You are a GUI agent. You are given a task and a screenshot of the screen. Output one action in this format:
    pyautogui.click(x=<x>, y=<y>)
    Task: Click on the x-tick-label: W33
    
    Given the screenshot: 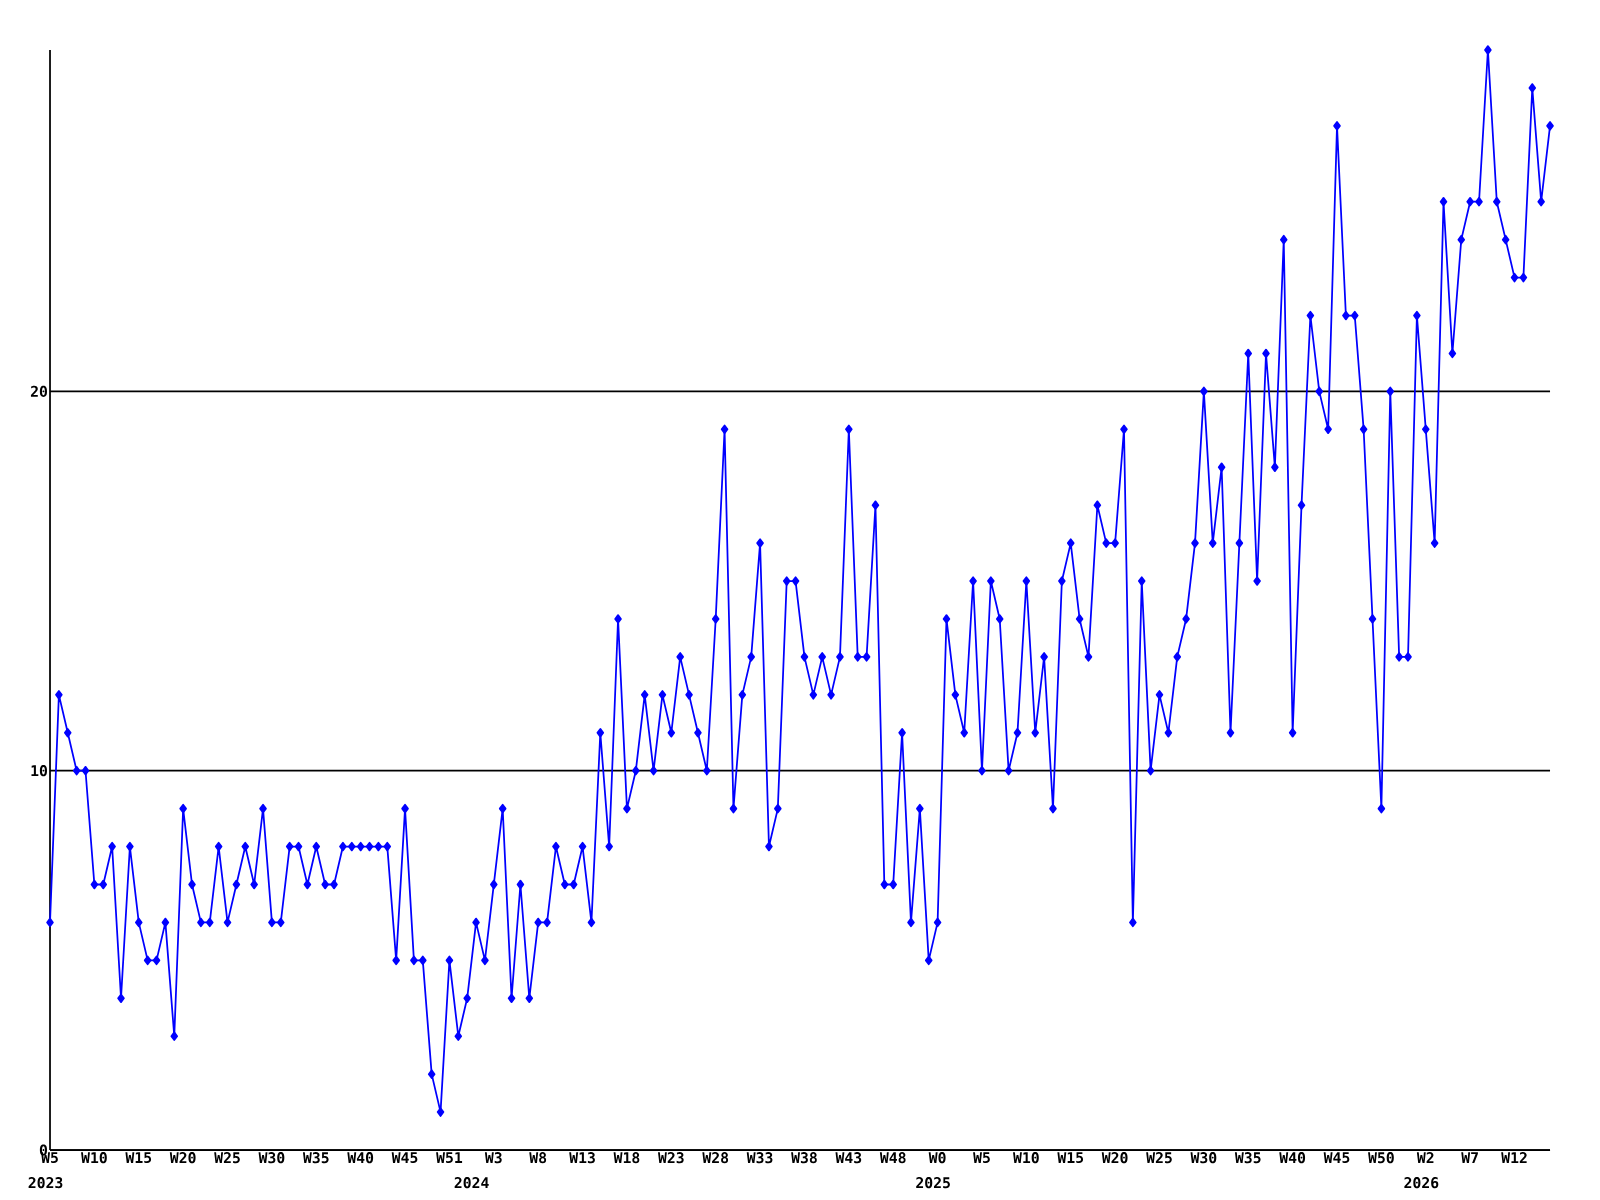 What is the action you would take?
    pyautogui.click(x=759, y=1158)
    